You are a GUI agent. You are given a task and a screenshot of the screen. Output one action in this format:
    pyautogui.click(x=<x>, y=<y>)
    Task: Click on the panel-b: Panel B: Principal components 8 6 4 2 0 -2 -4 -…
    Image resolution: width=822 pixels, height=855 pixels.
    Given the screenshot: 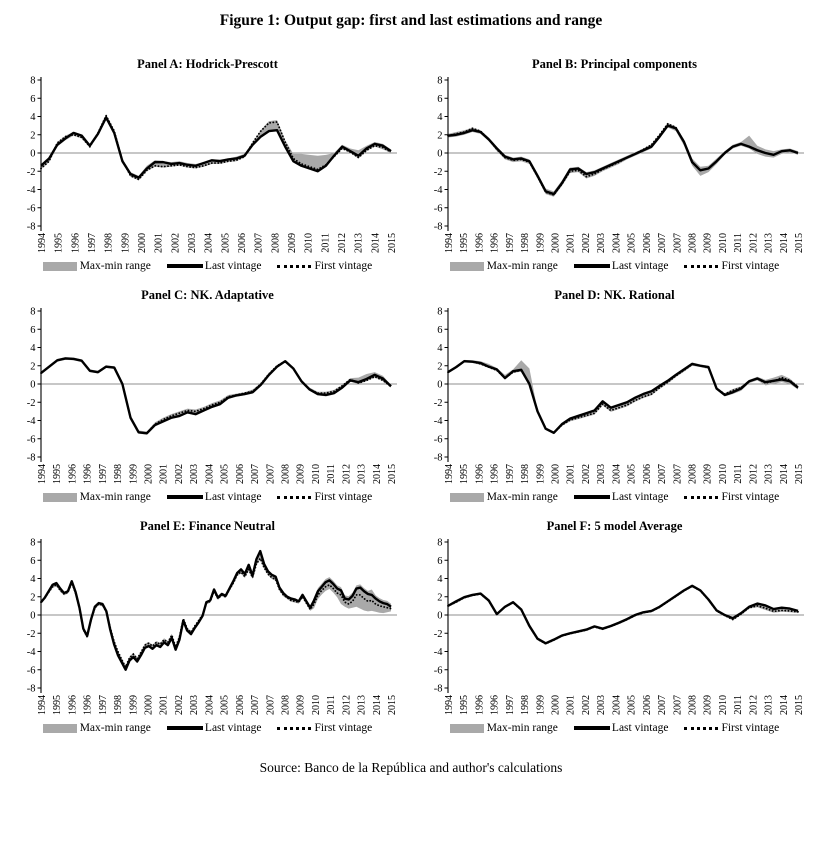 What is the action you would take?
    pyautogui.click(x=614, y=165)
    